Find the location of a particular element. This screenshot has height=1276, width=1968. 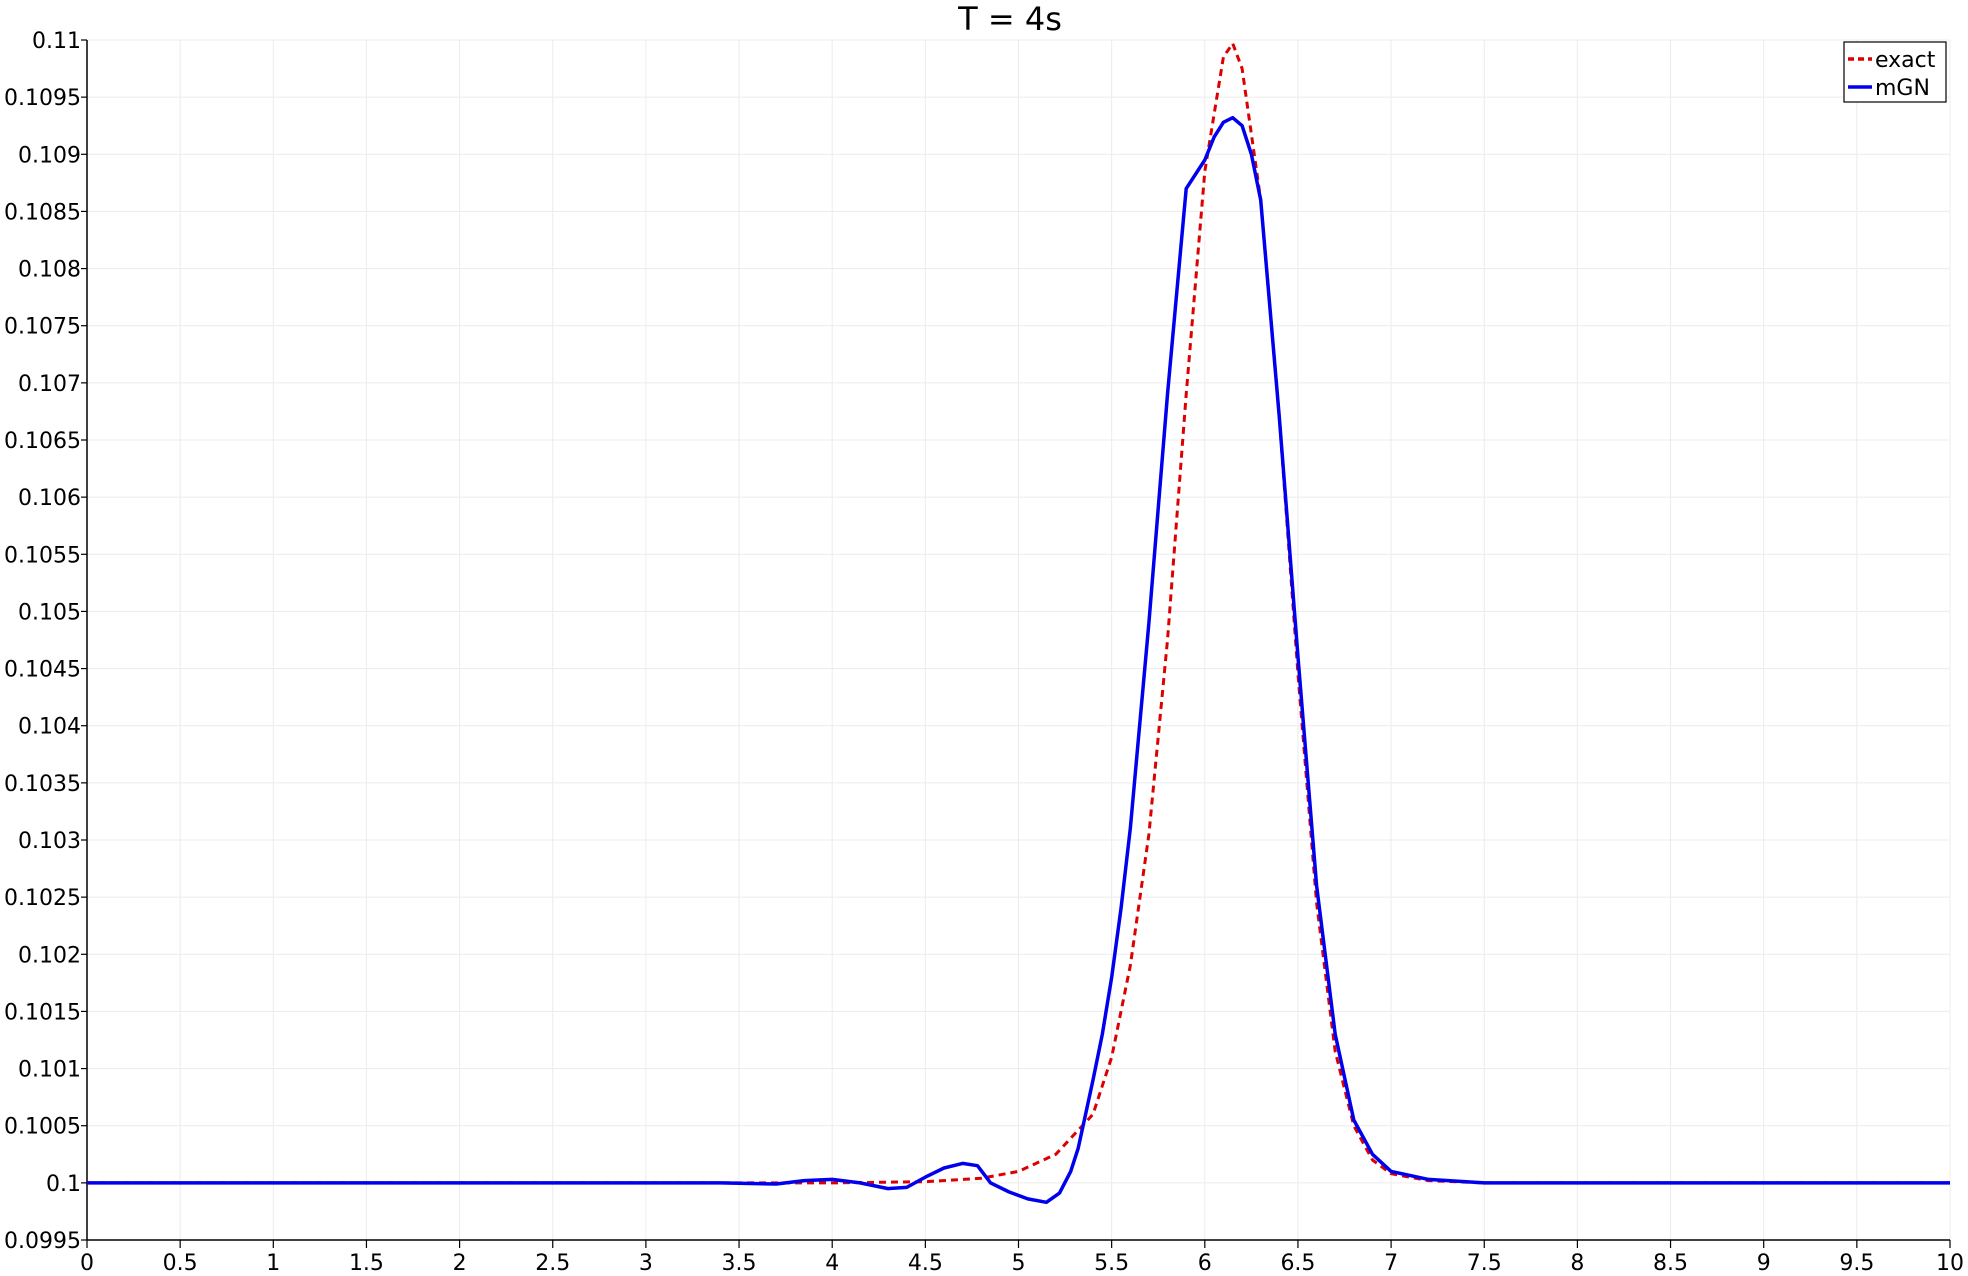

y-tick-label: 0.1025 is located at coordinates (42, 898).